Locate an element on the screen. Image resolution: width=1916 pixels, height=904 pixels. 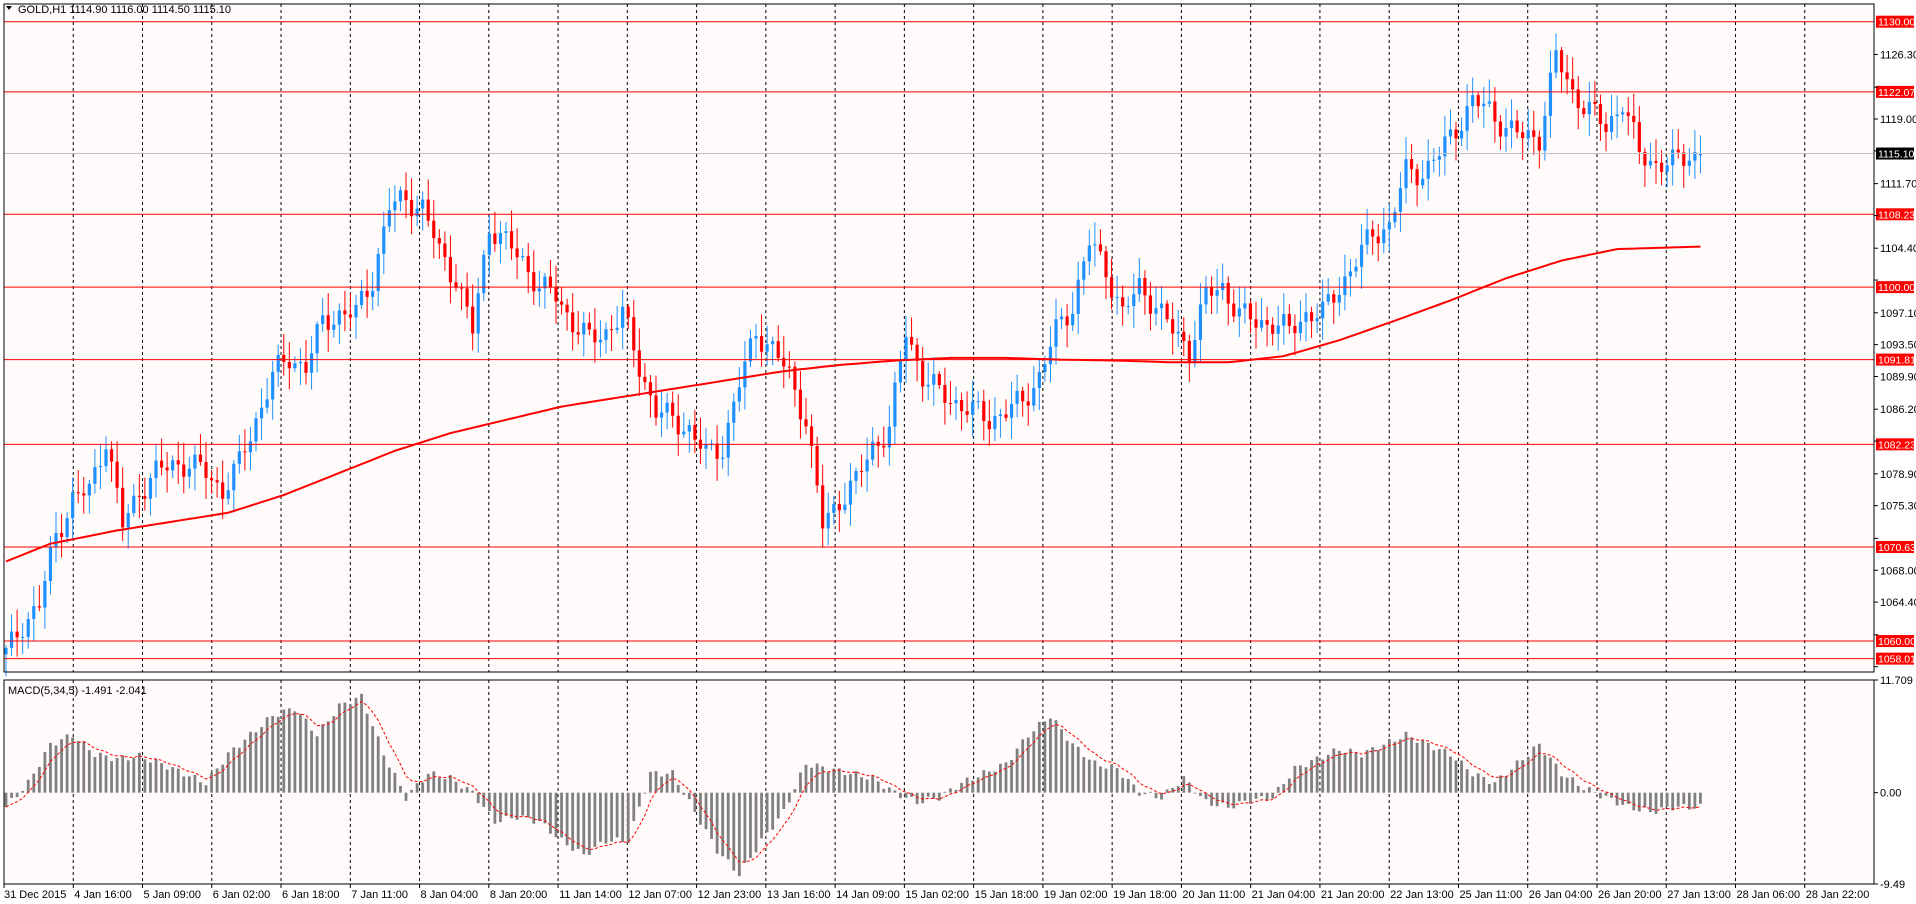
dropdown-icon is located at coordinates (9, 8).